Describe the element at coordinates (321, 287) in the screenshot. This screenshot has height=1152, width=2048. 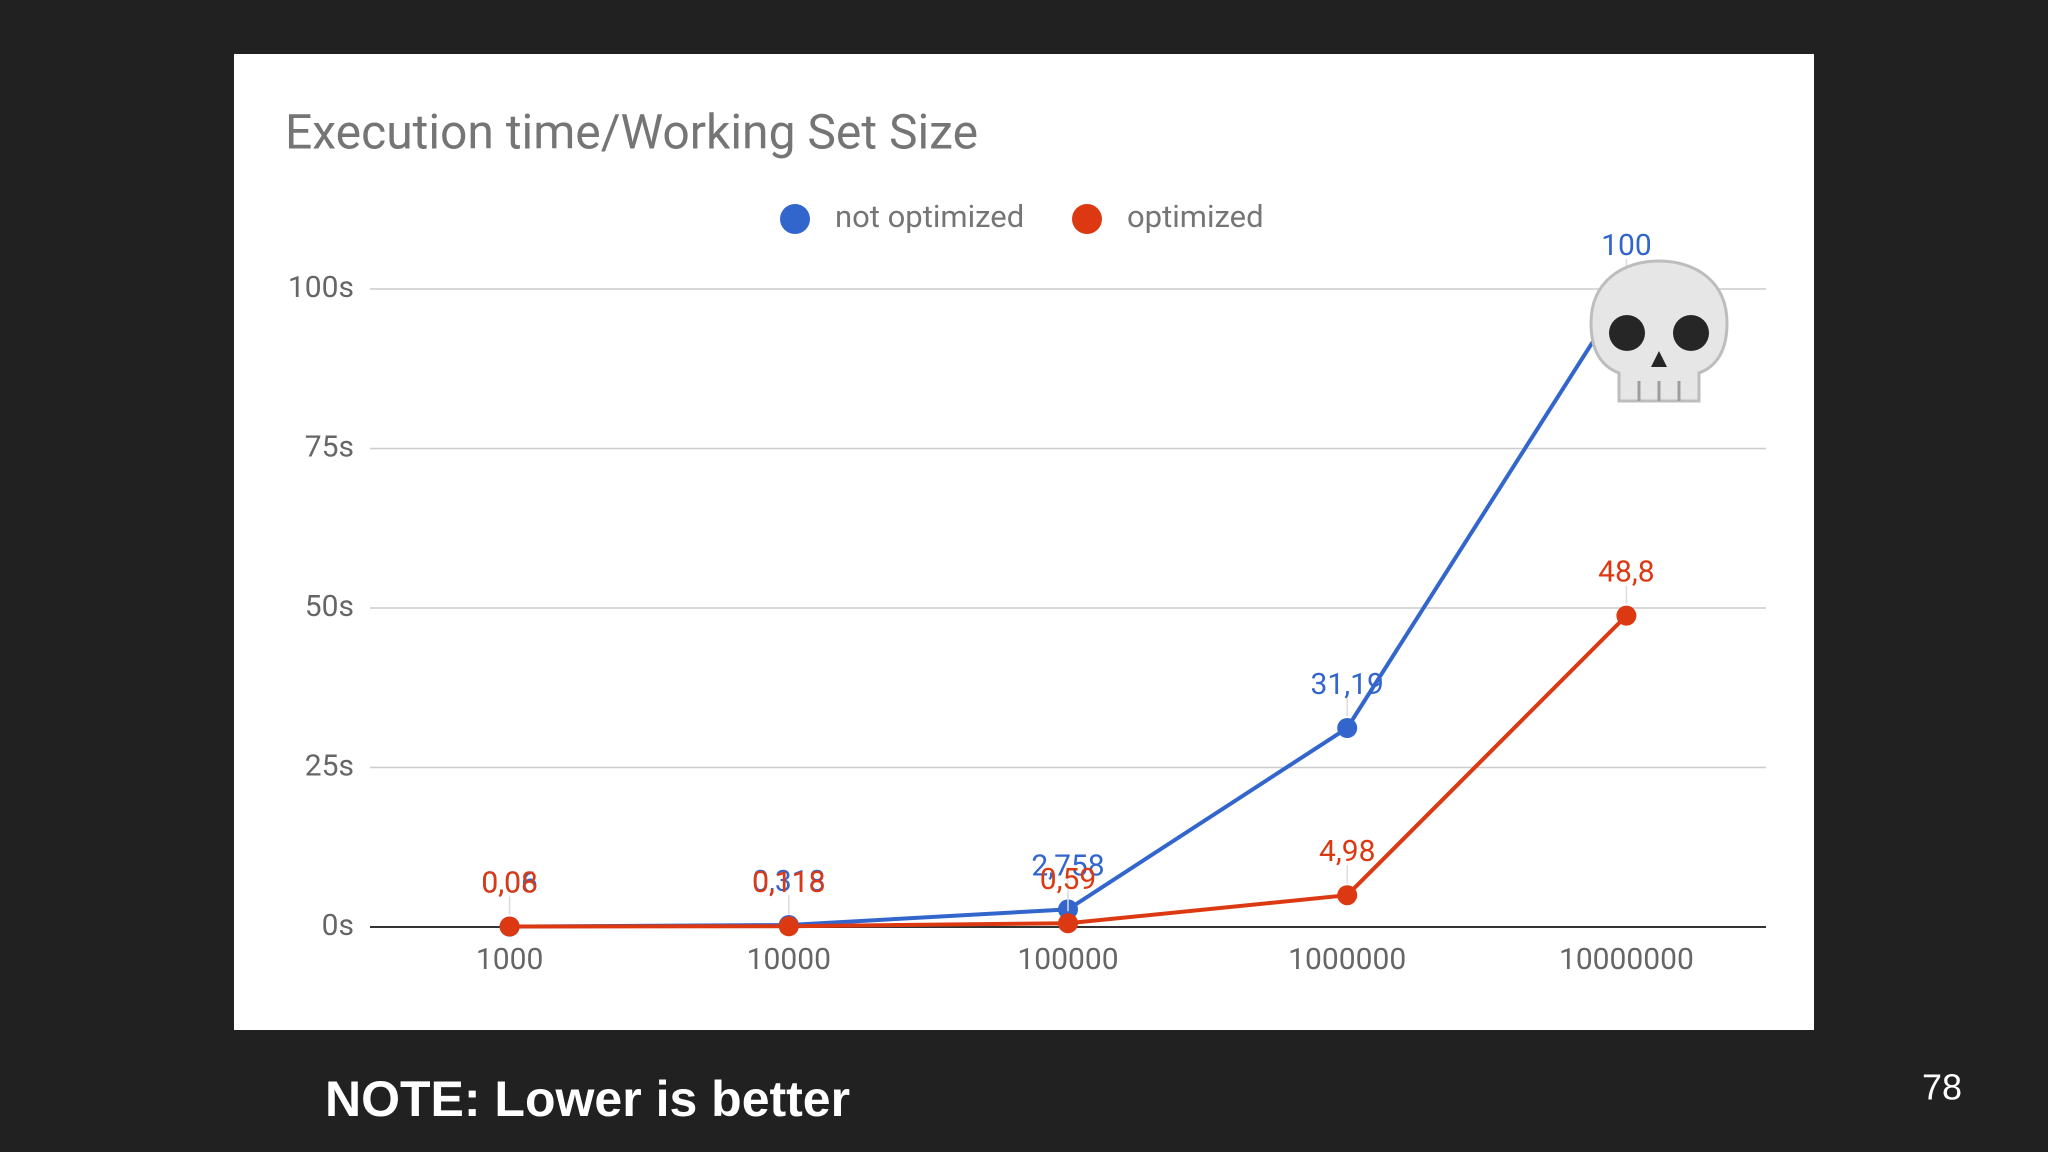
I see `y-tick-label: 100s` at that location.